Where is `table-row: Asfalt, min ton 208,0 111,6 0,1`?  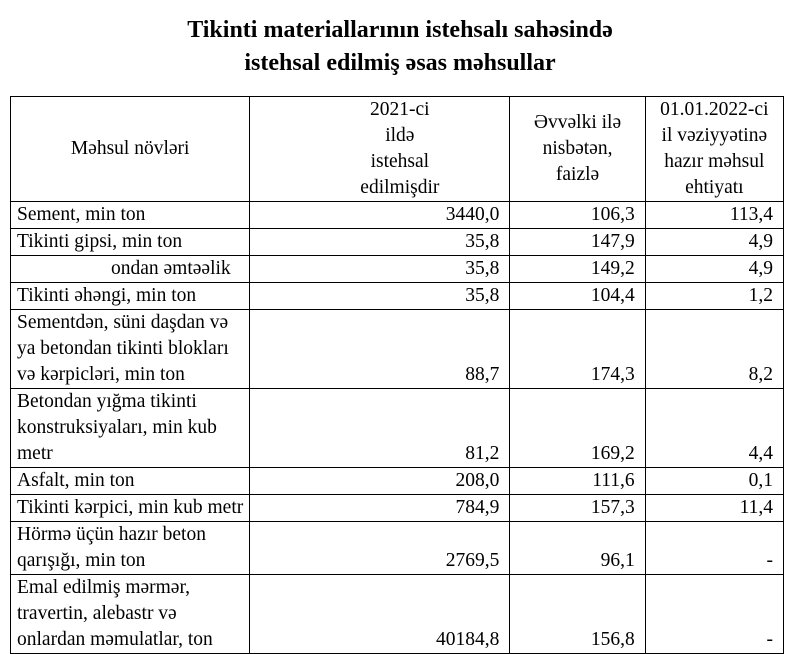 table-row: Asfalt, min ton 208,0 111,6 0,1 is located at coordinates (397, 481).